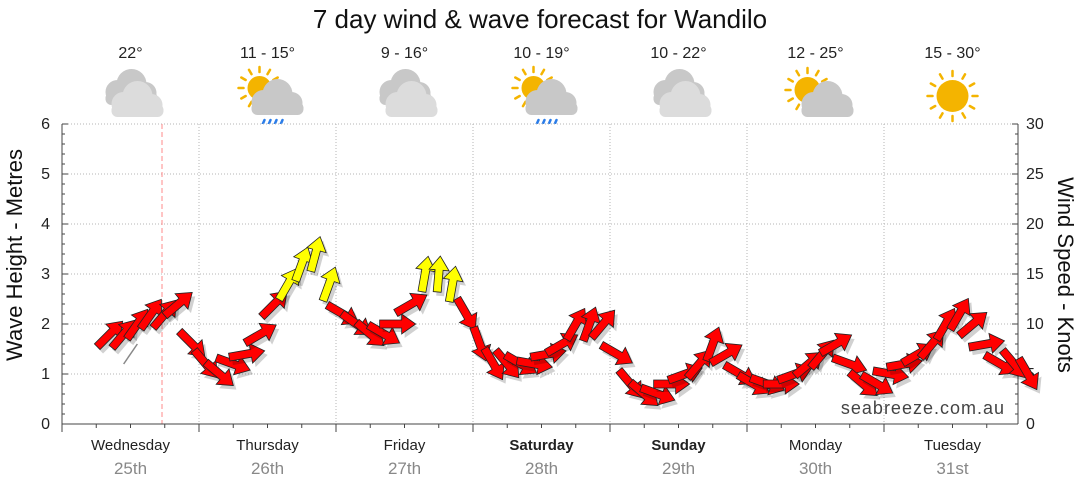  I want to click on right-tick-label: 20, so click(1035, 224).